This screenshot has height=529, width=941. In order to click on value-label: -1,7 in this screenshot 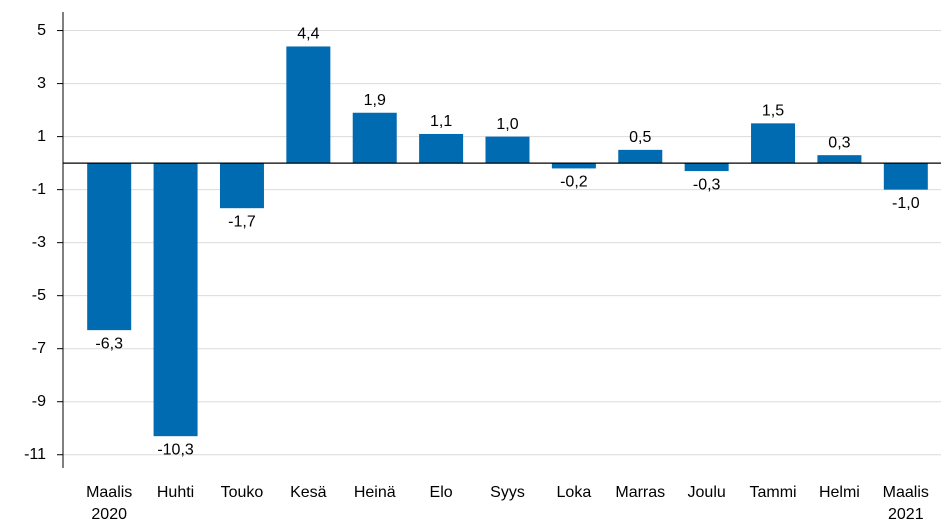, I will do `click(242, 221)`.